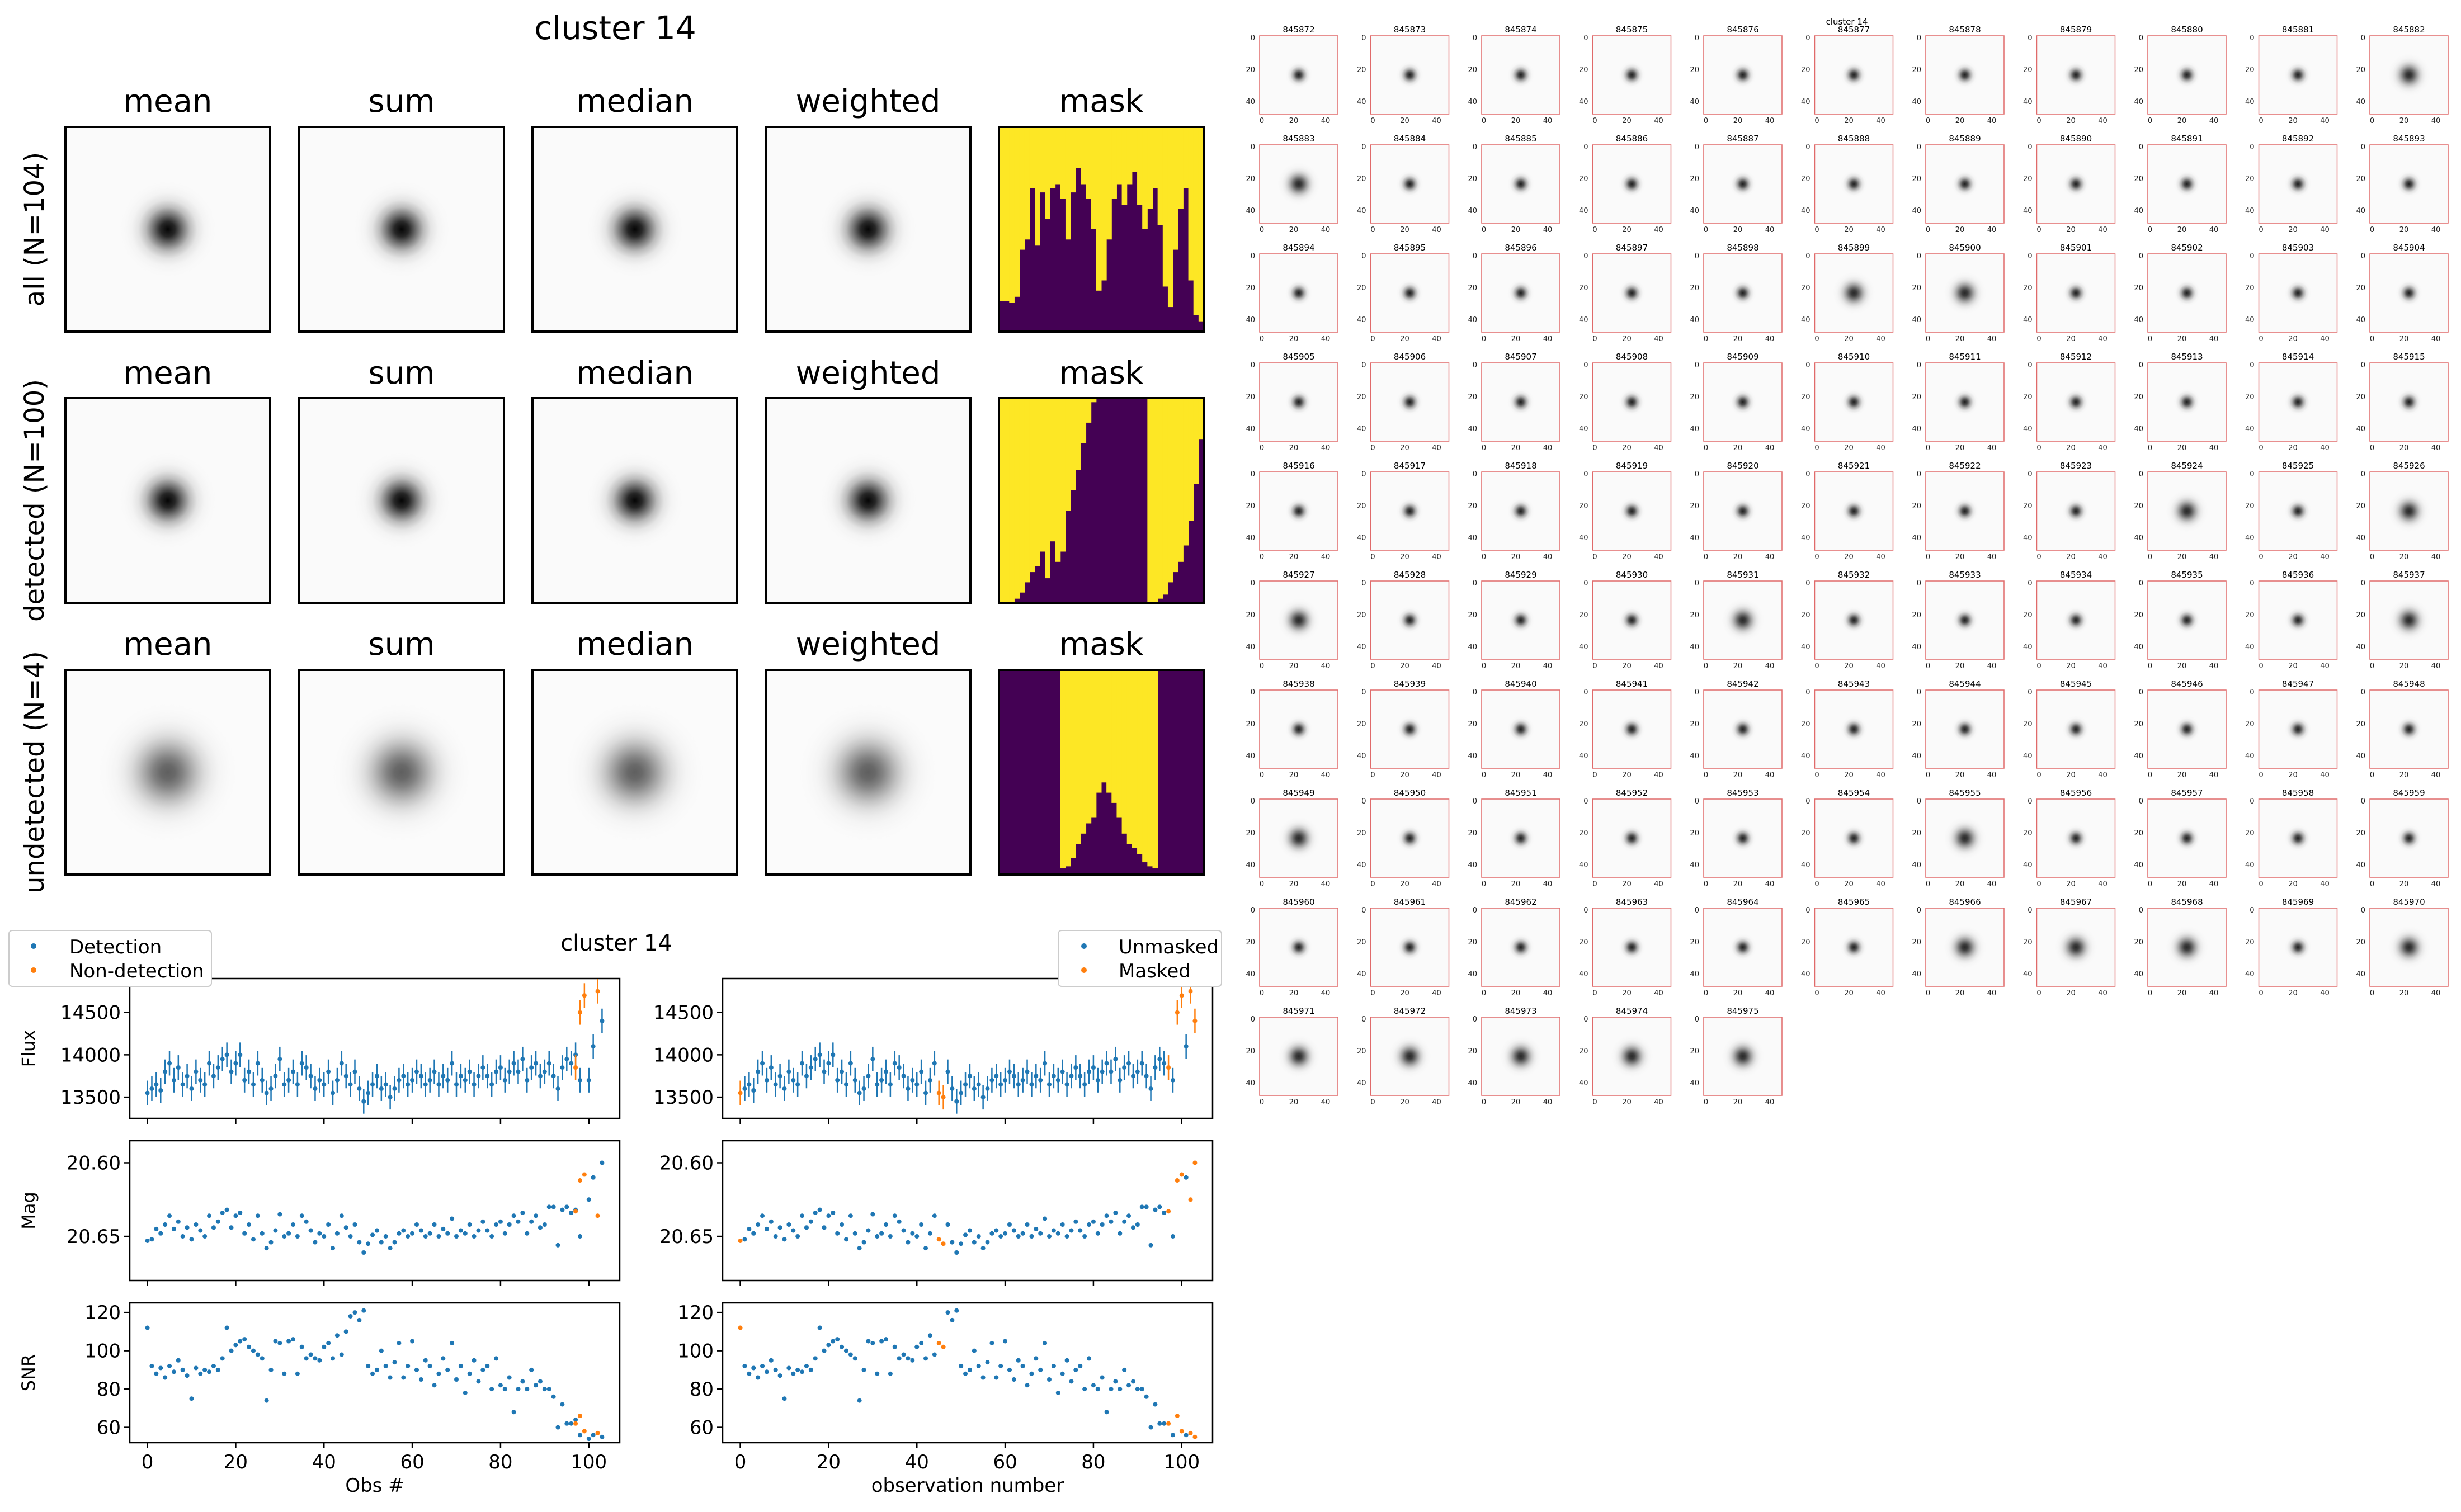 The height and width of the screenshot is (1512, 2461). Describe the element at coordinates (1632, 357) in the screenshot. I see `thumbnail-title: 845908` at that location.